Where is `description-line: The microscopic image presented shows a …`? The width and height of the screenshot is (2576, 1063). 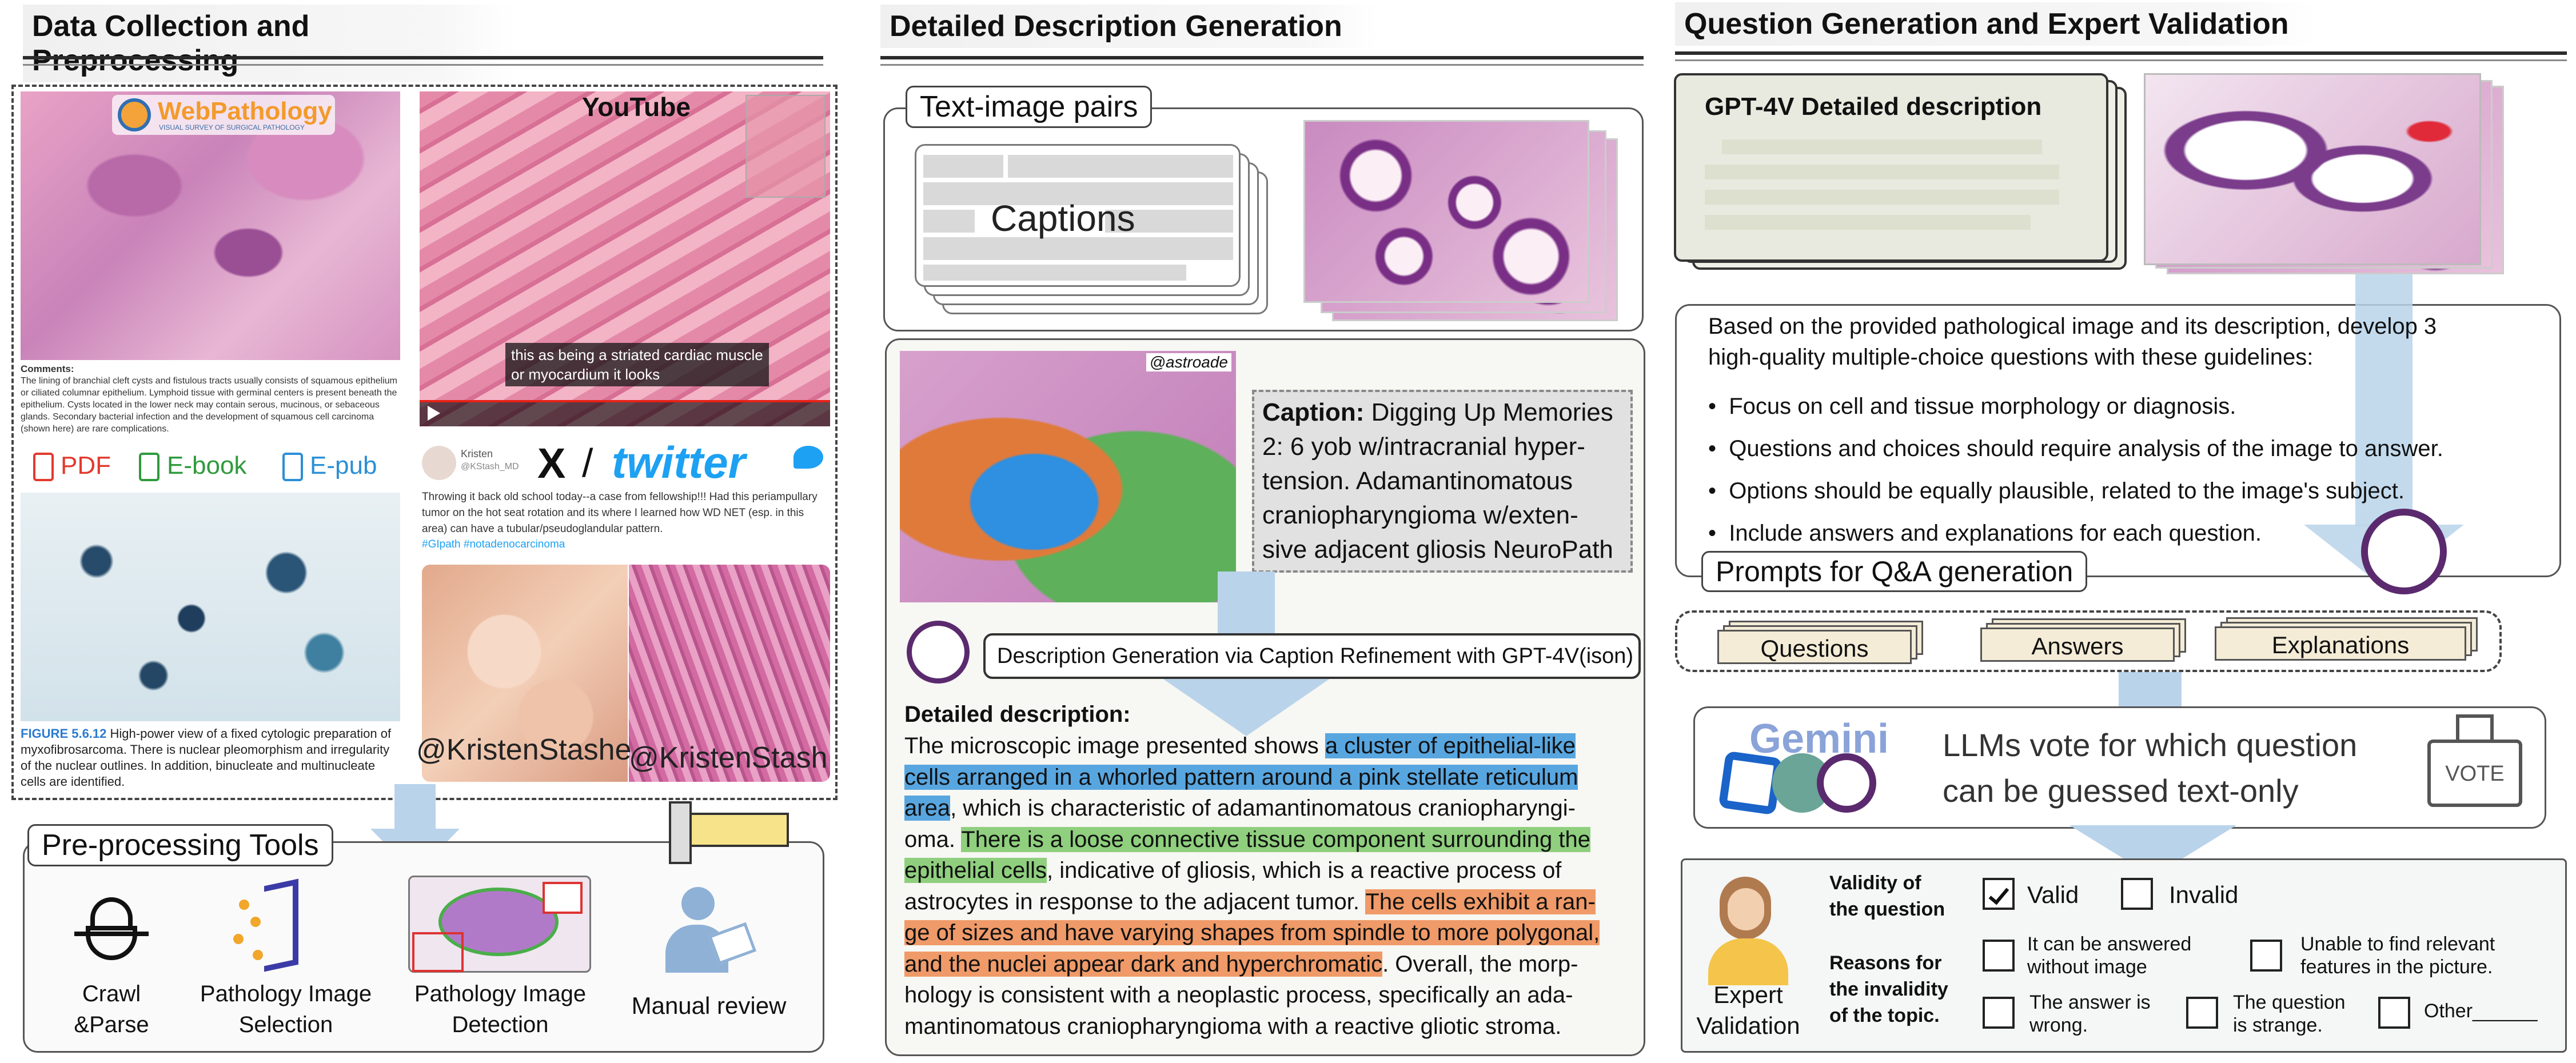 description-line: The microscopic image presented shows a … is located at coordinates (1273, 746).